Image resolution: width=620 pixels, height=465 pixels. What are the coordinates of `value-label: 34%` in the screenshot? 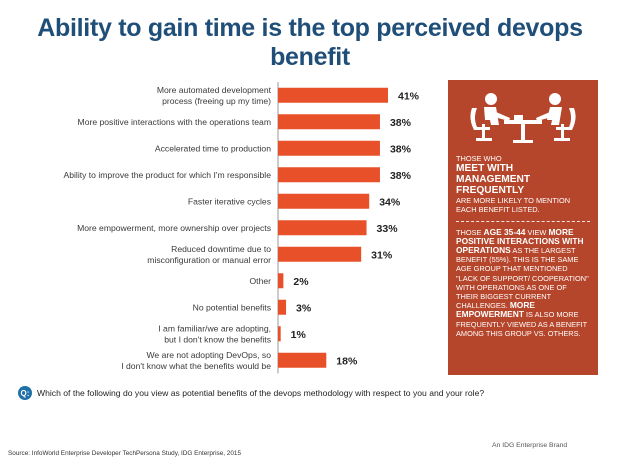 It's located at (390, 202).